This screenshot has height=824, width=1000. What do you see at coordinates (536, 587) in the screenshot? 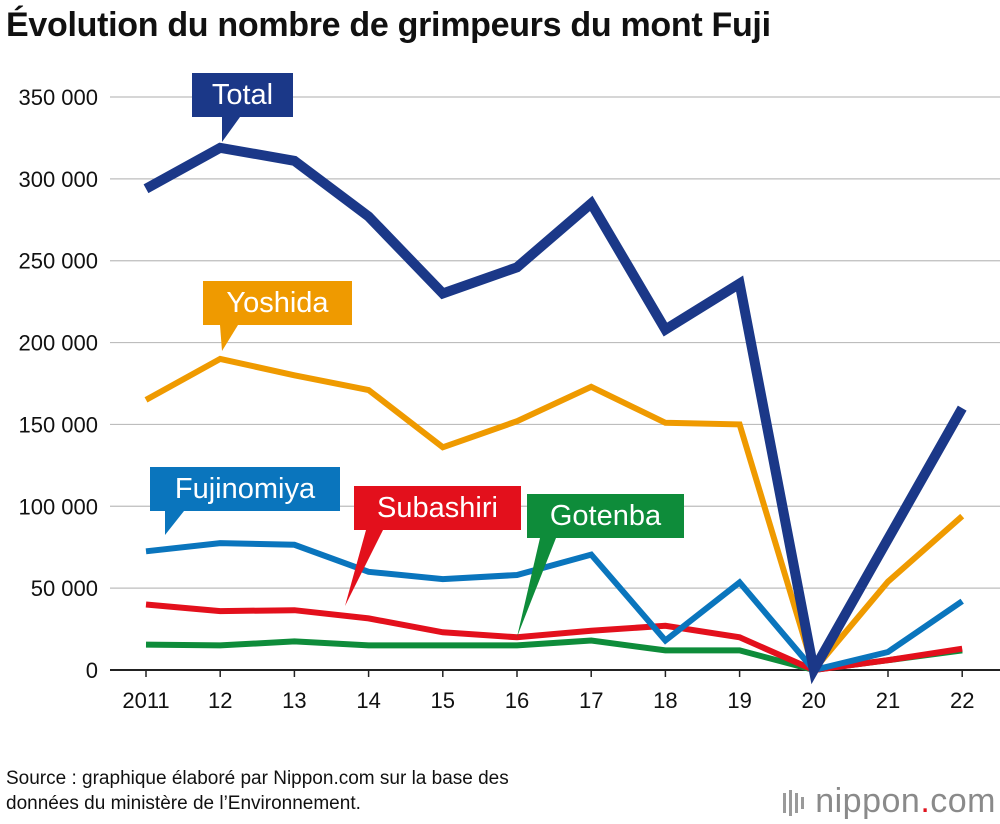
I see `callout-pointer-gotenba` at bounding box center [536, 587].